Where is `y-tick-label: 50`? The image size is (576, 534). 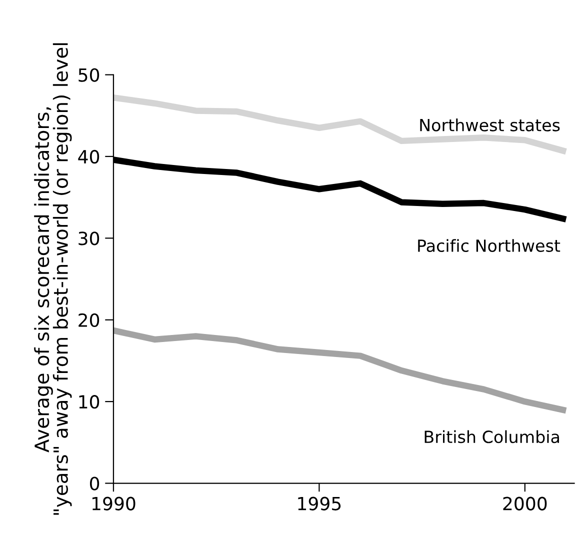
y-tick-label: 50 is located at coordinates (89, 75).